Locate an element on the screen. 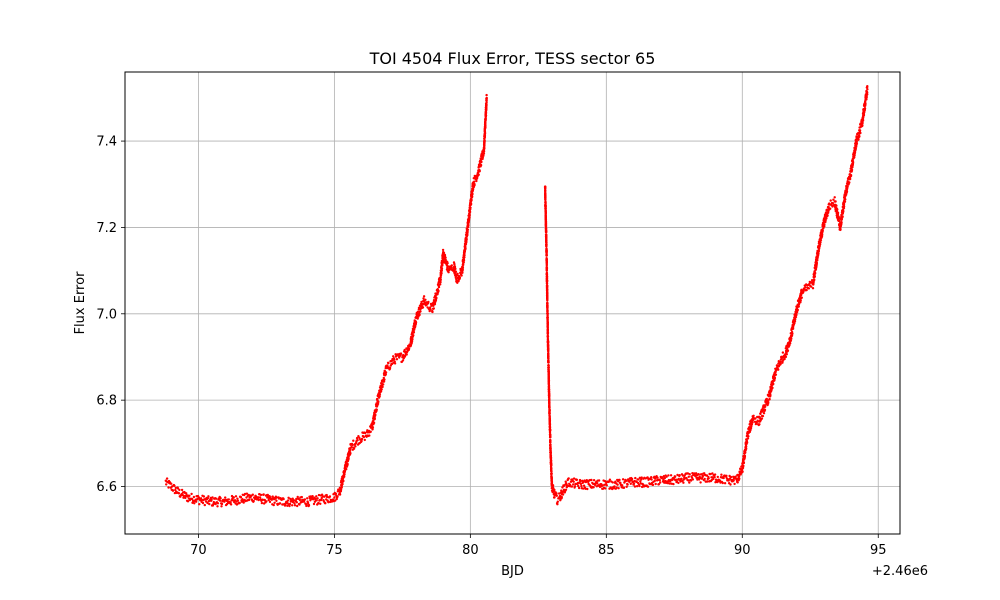 The height and width of the screenshot is (600, 1000). x-axis-offset-label: +2.46e6 is located at coordinates (900, 571).